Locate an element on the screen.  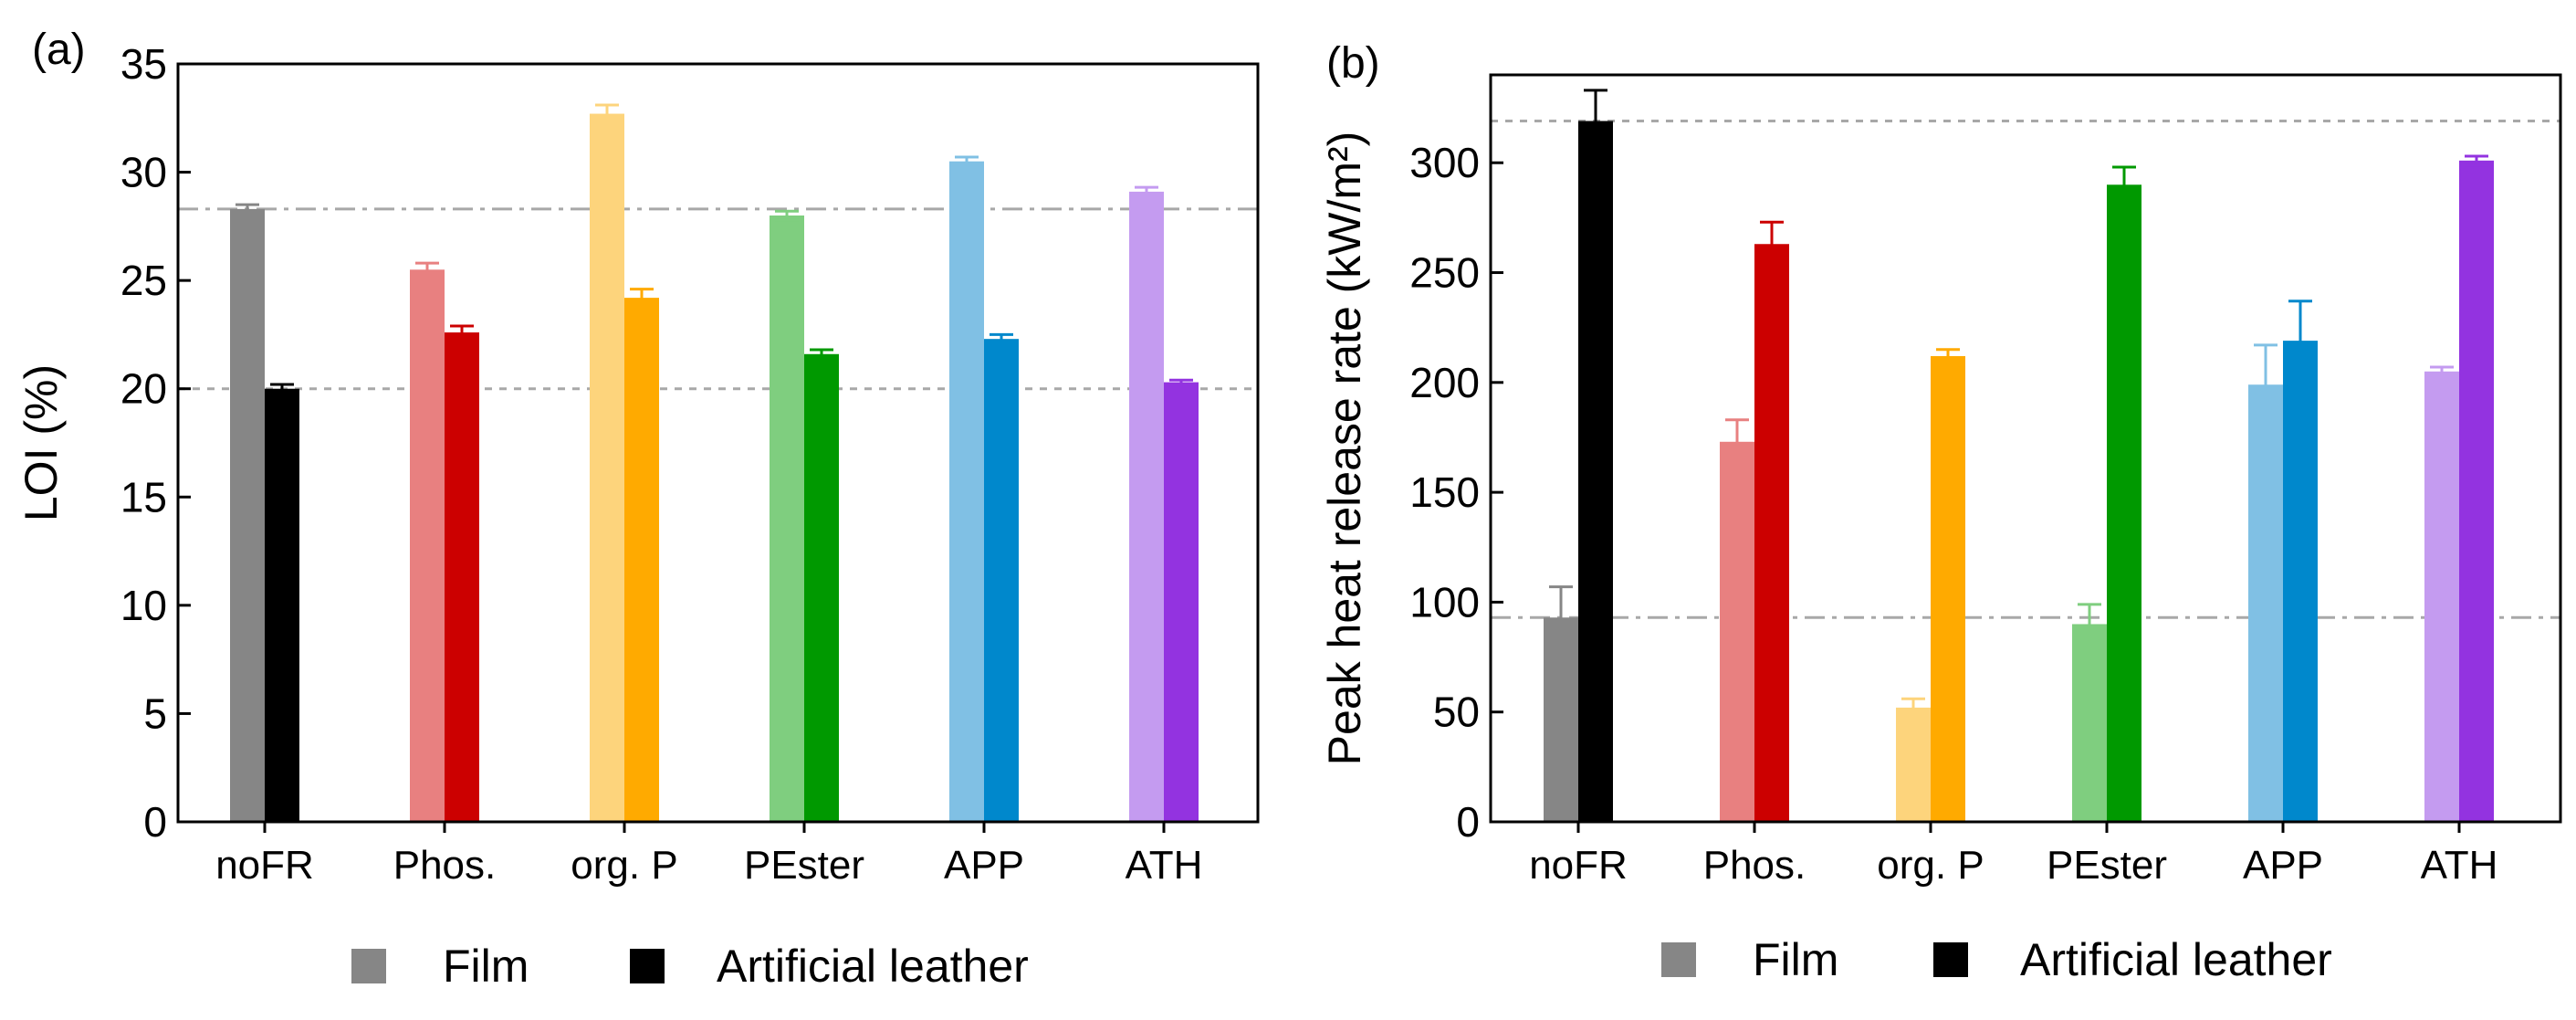
y-axis-label: Peak heat release rate (kW/m²) is located at coordinates (1345, 448).